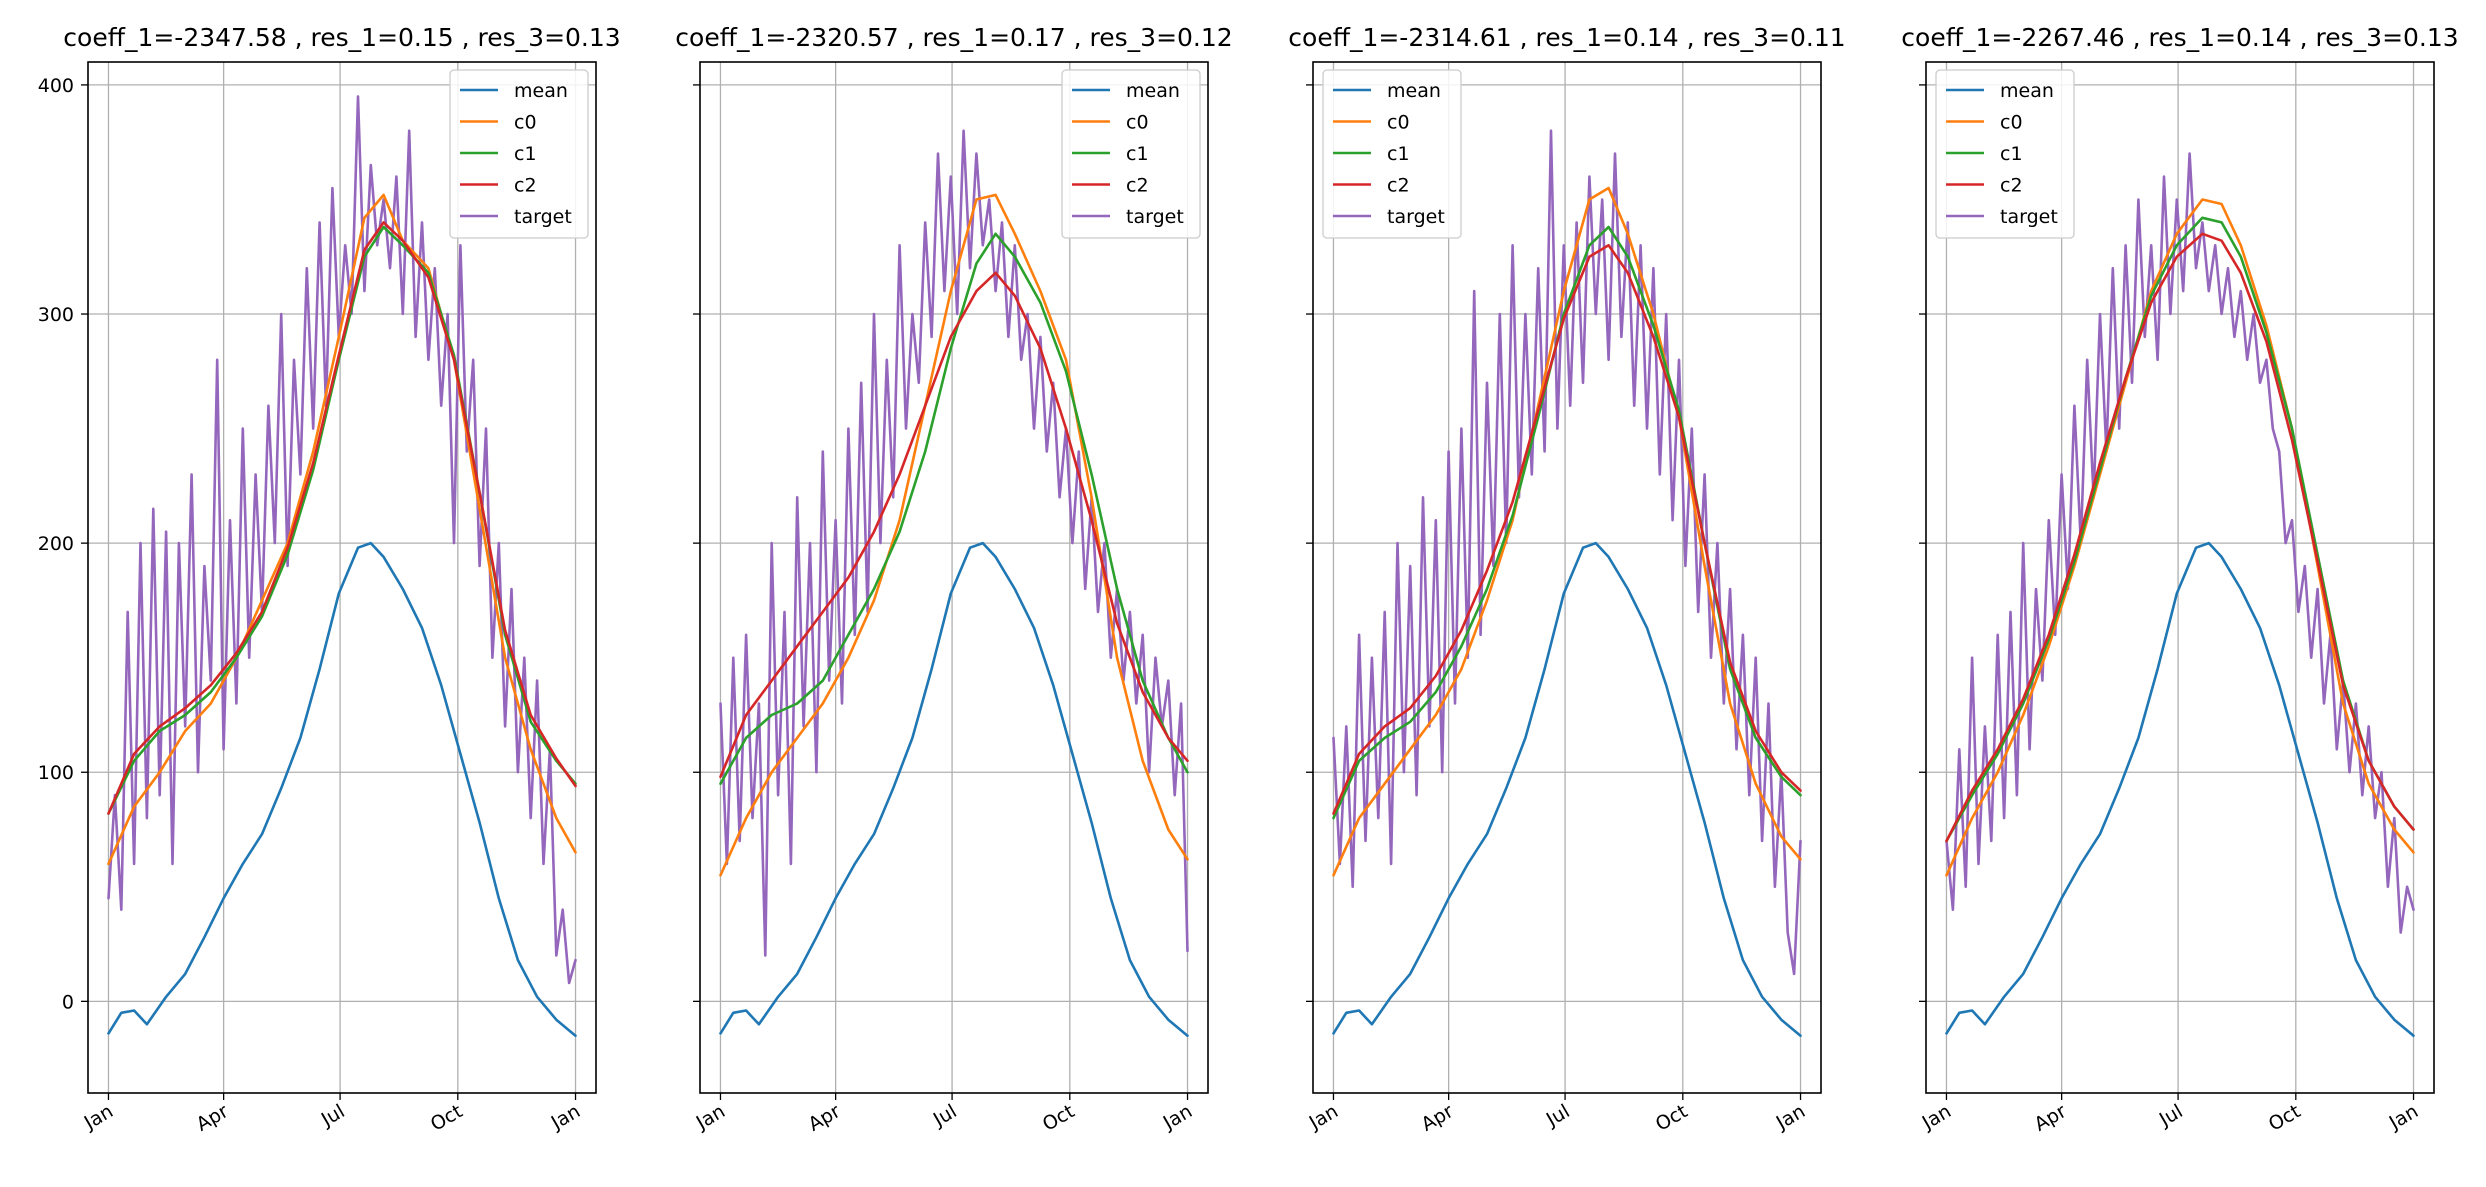 The height and width of the screenshot is (1187, 2486). I want to click on y-tick-label: 400, so click(56, 86).